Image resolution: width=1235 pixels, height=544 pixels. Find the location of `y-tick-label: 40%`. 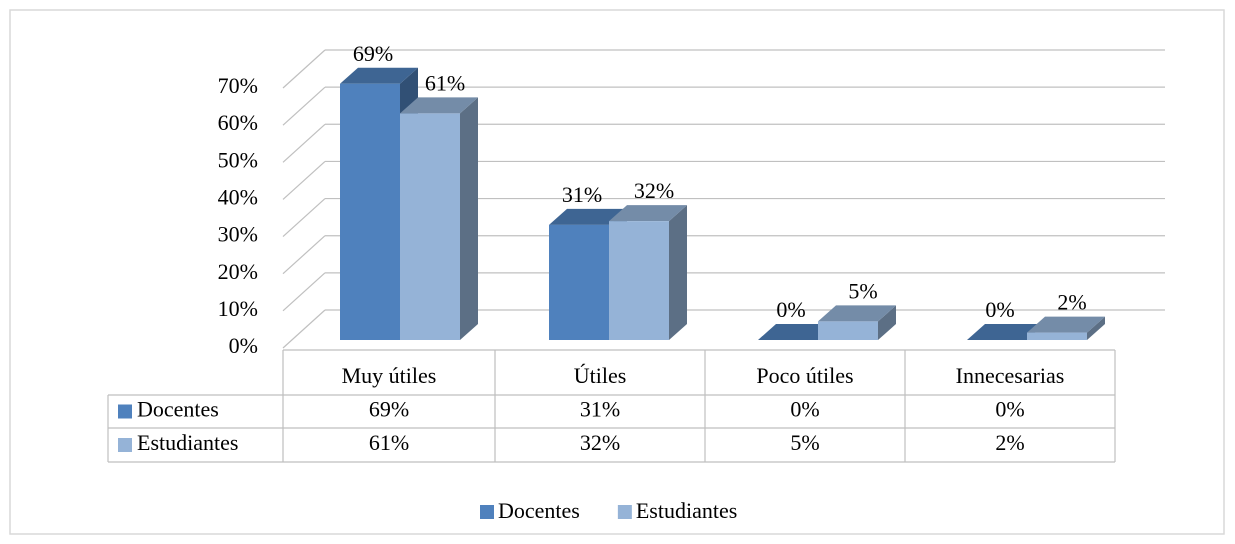

y-tick-label: 40% is located at coordinates (238, 196).